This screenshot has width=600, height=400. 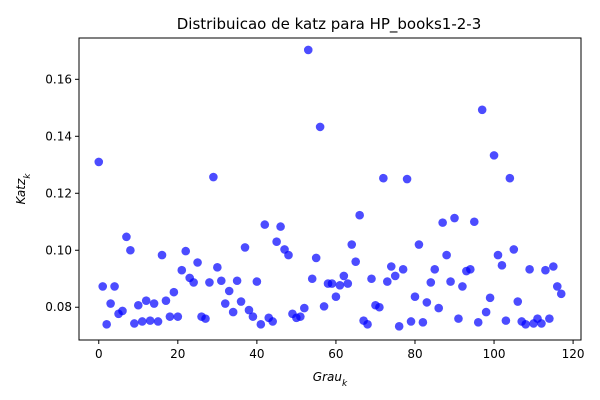 I want to click on x-axis-ticks: 0 20 40 60 80 100 120, so click(x=340, y=350).